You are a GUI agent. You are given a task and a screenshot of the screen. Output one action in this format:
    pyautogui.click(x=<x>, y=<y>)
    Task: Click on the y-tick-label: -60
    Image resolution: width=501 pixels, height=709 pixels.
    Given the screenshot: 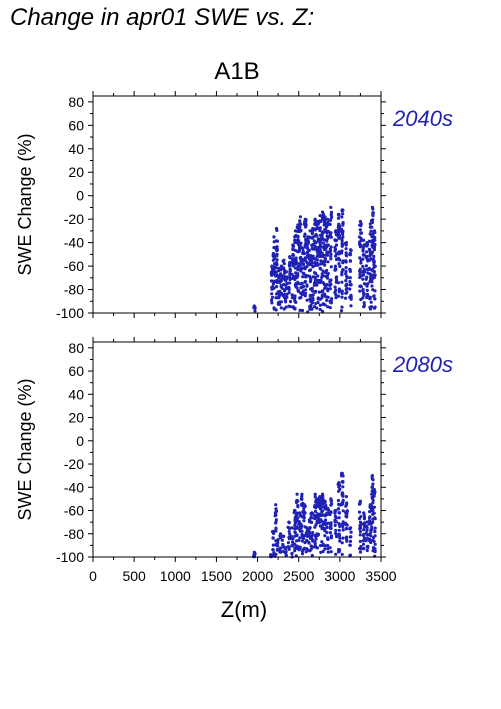 What is the action you would take?
    pyautogui.click(x=74, y=266)
    